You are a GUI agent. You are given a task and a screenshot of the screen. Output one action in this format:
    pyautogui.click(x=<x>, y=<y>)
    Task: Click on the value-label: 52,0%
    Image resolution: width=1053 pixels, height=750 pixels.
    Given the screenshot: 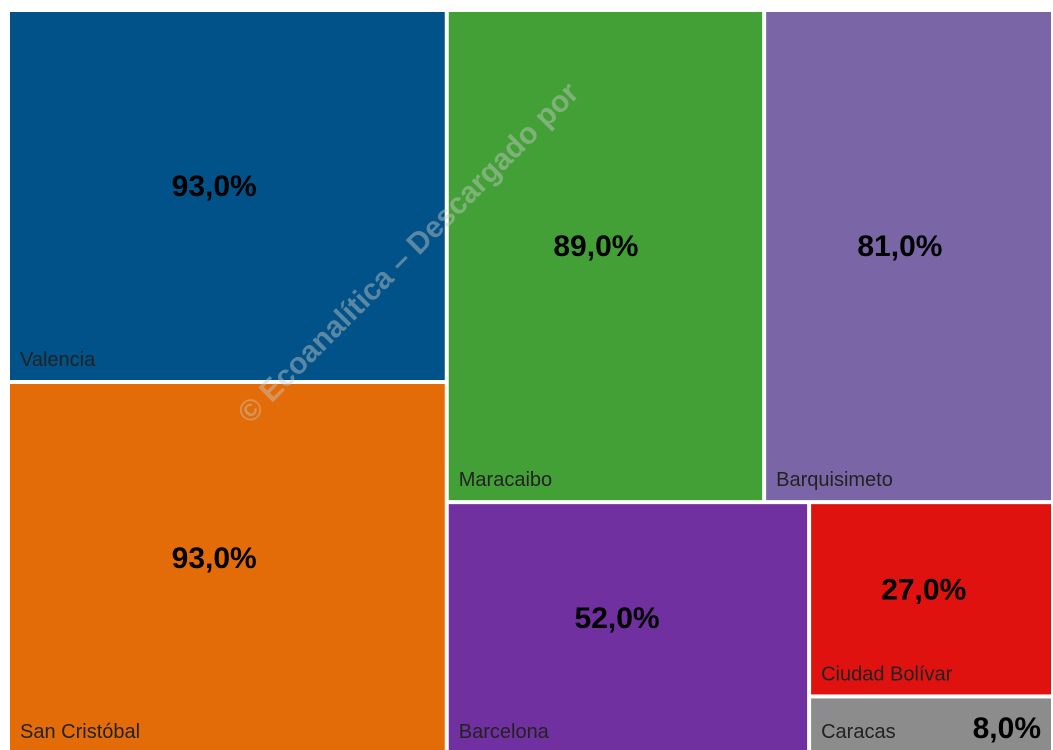 What is the action you would take?
    pyautogui.click(x=617, y=618)
    